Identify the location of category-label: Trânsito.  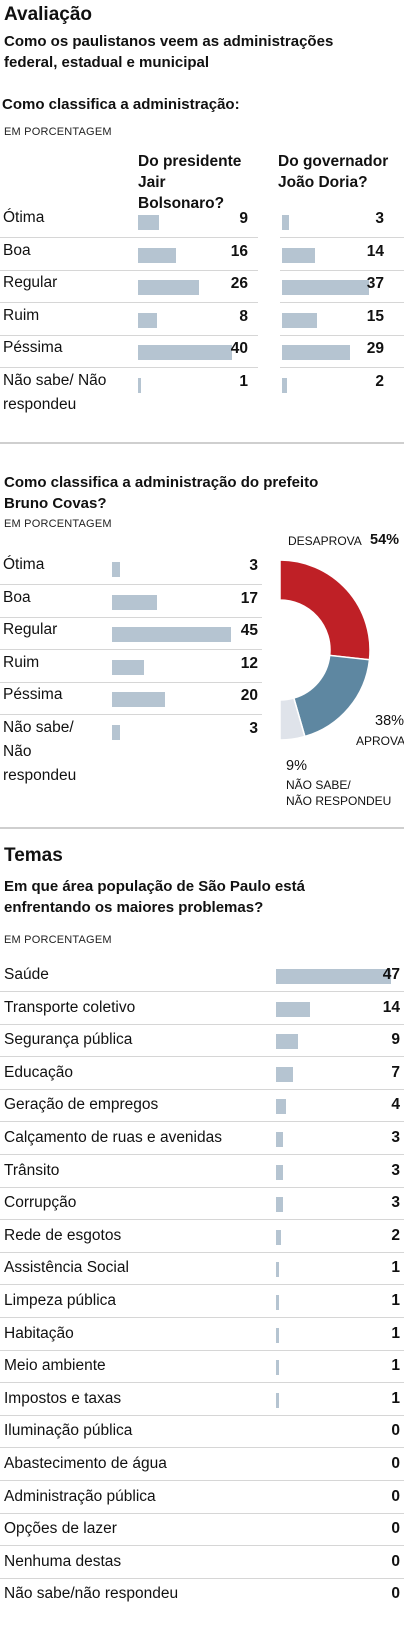
(32, 1170).